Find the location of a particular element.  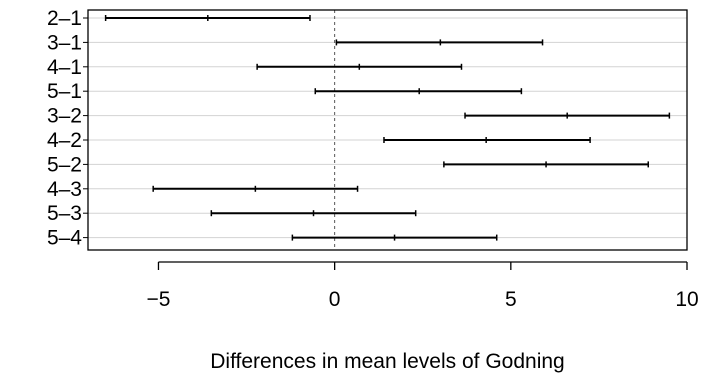

y-tick-label: 3–1 is located at coordinates (64, 42).